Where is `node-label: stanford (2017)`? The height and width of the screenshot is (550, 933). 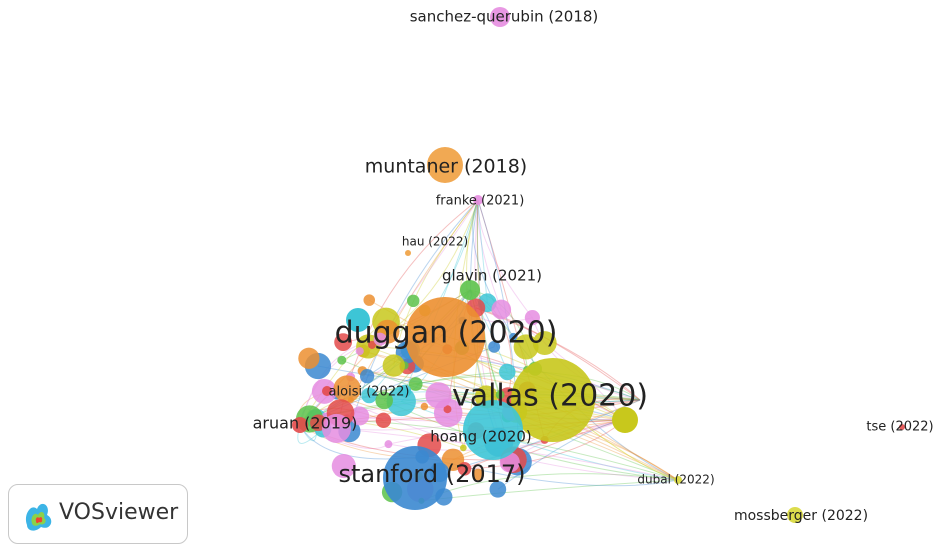
node-label: stanford (2017) is located at coordinates (431, 474).